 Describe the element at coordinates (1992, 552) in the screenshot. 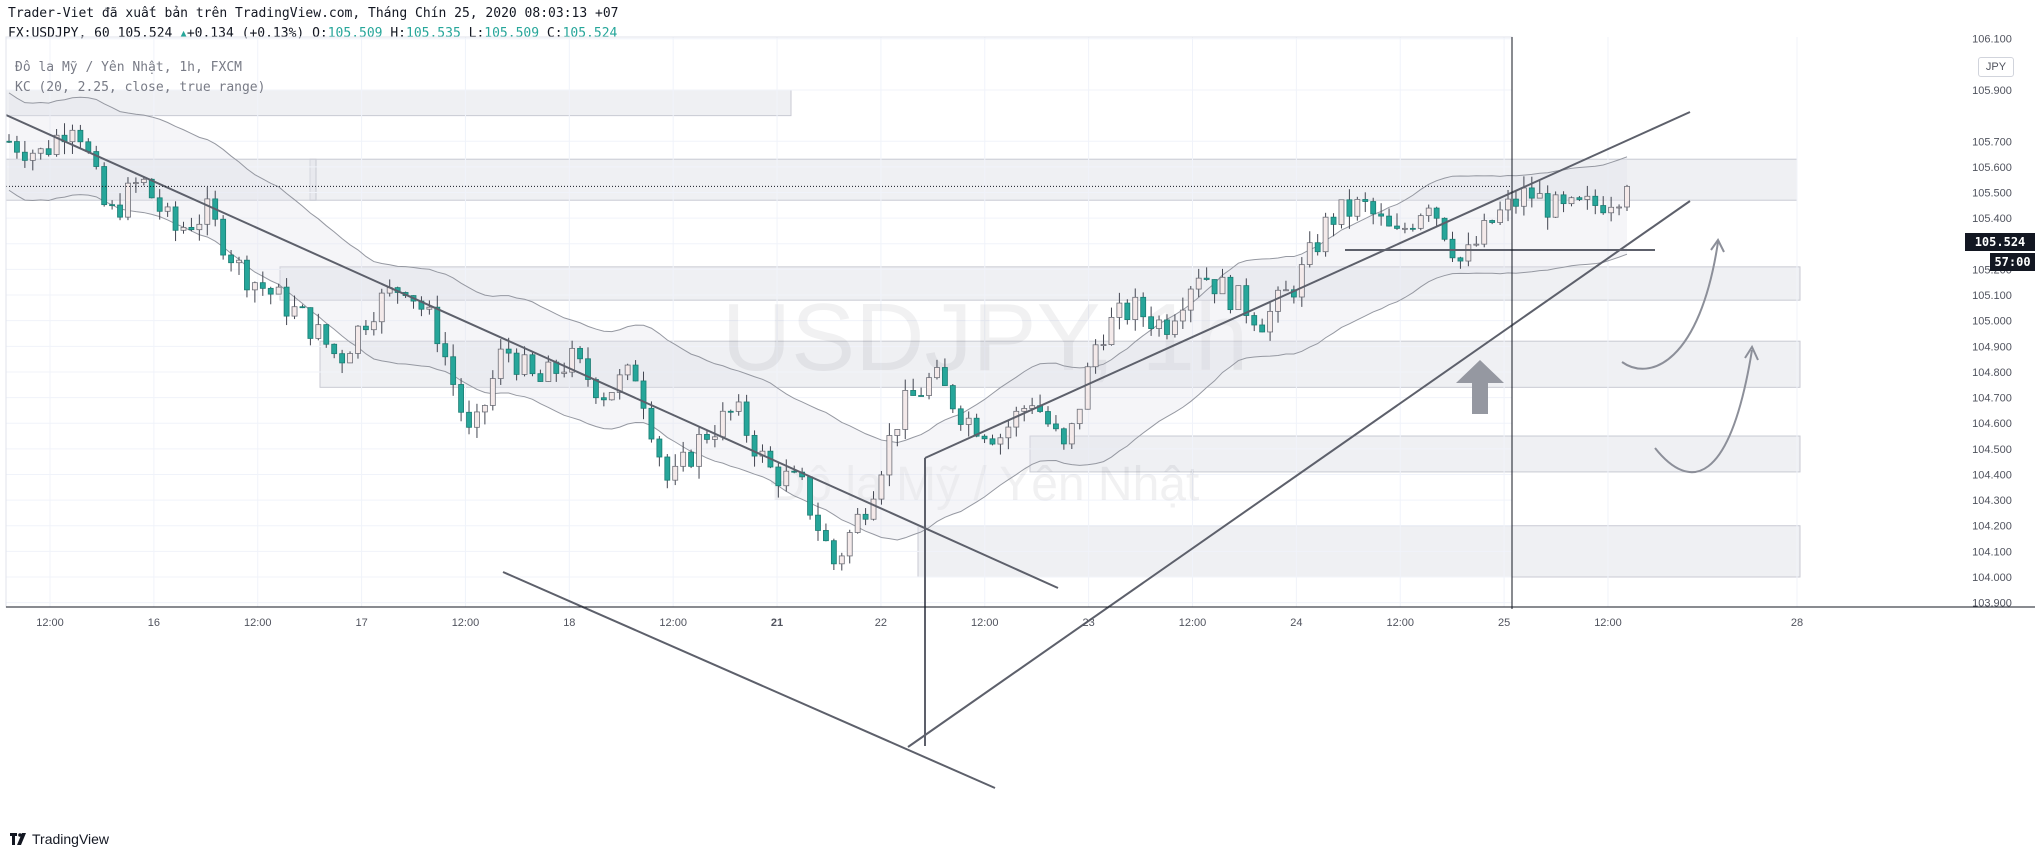

I see `price-tick-label: 104.100` at that location.